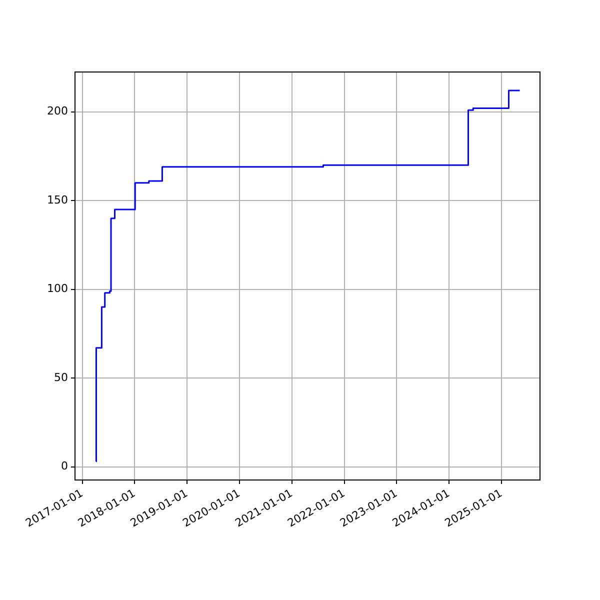 The height and width of the screenshot is (600, 600). Describe the element at coordinates (57, 111) in the screenshot. I see `y-tick-label: 200` at that location.